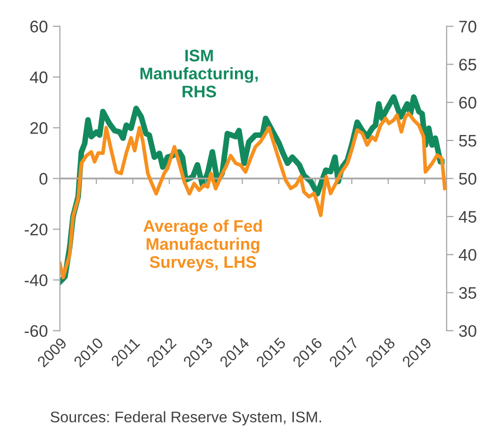 This screenshot has height=438, width=499. What do you see at coordinates (39, 128) in the screenshot?
I see `y-tick-label: 20` at bounding box center [39, 128].